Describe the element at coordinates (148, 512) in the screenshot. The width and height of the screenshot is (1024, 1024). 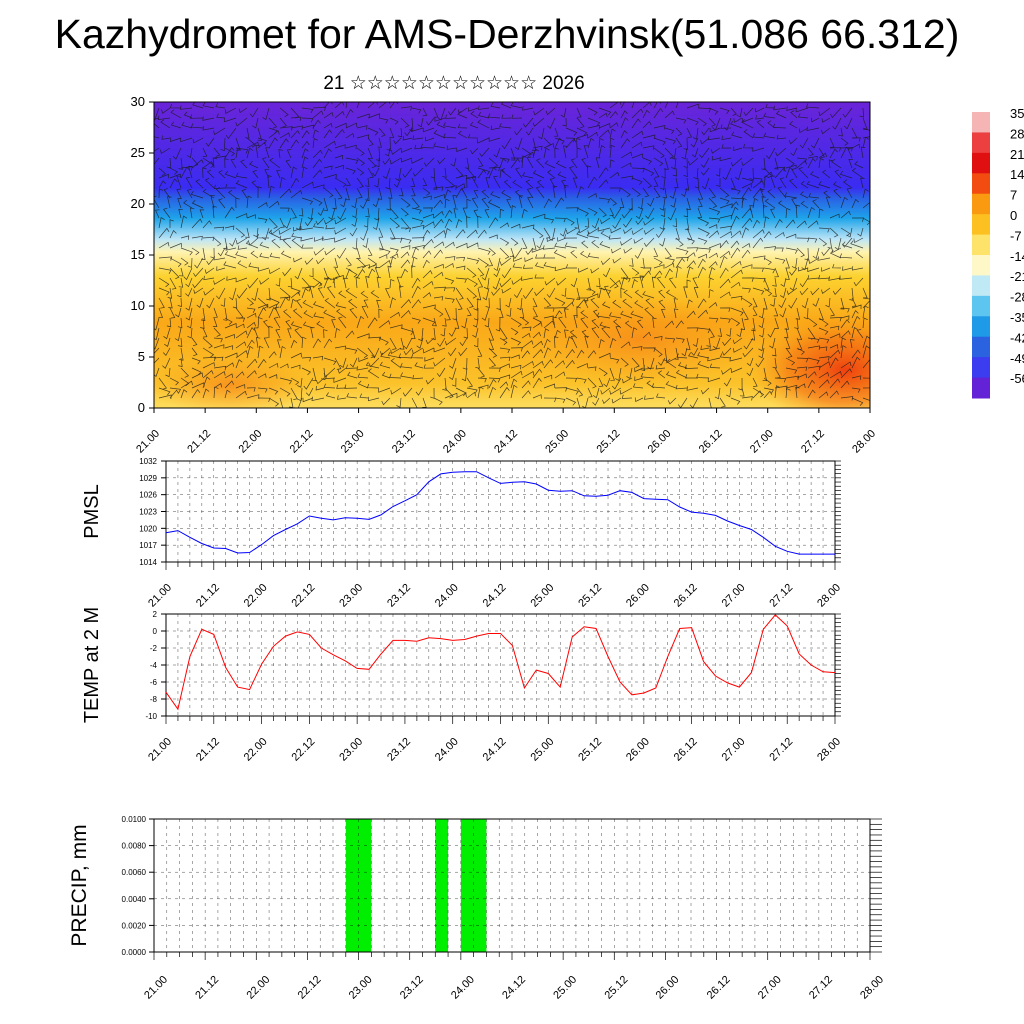
I see `y-tick-label: 1023` at that location.